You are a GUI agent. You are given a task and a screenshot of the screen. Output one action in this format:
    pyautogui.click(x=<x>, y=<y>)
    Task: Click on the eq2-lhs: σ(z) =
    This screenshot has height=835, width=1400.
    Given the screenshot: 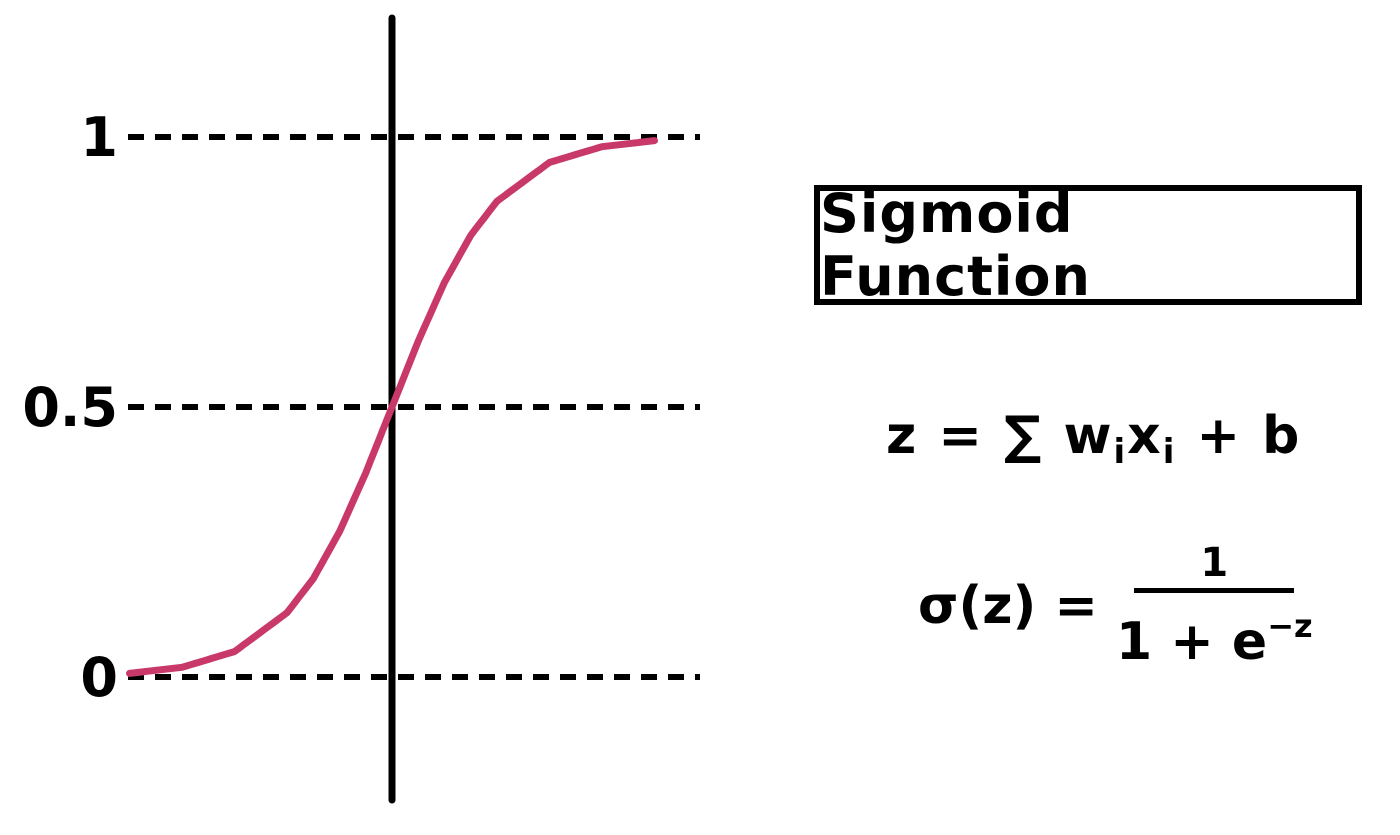 What is the action you would take?
    pyautogui.click(x=1008, y=605)
    